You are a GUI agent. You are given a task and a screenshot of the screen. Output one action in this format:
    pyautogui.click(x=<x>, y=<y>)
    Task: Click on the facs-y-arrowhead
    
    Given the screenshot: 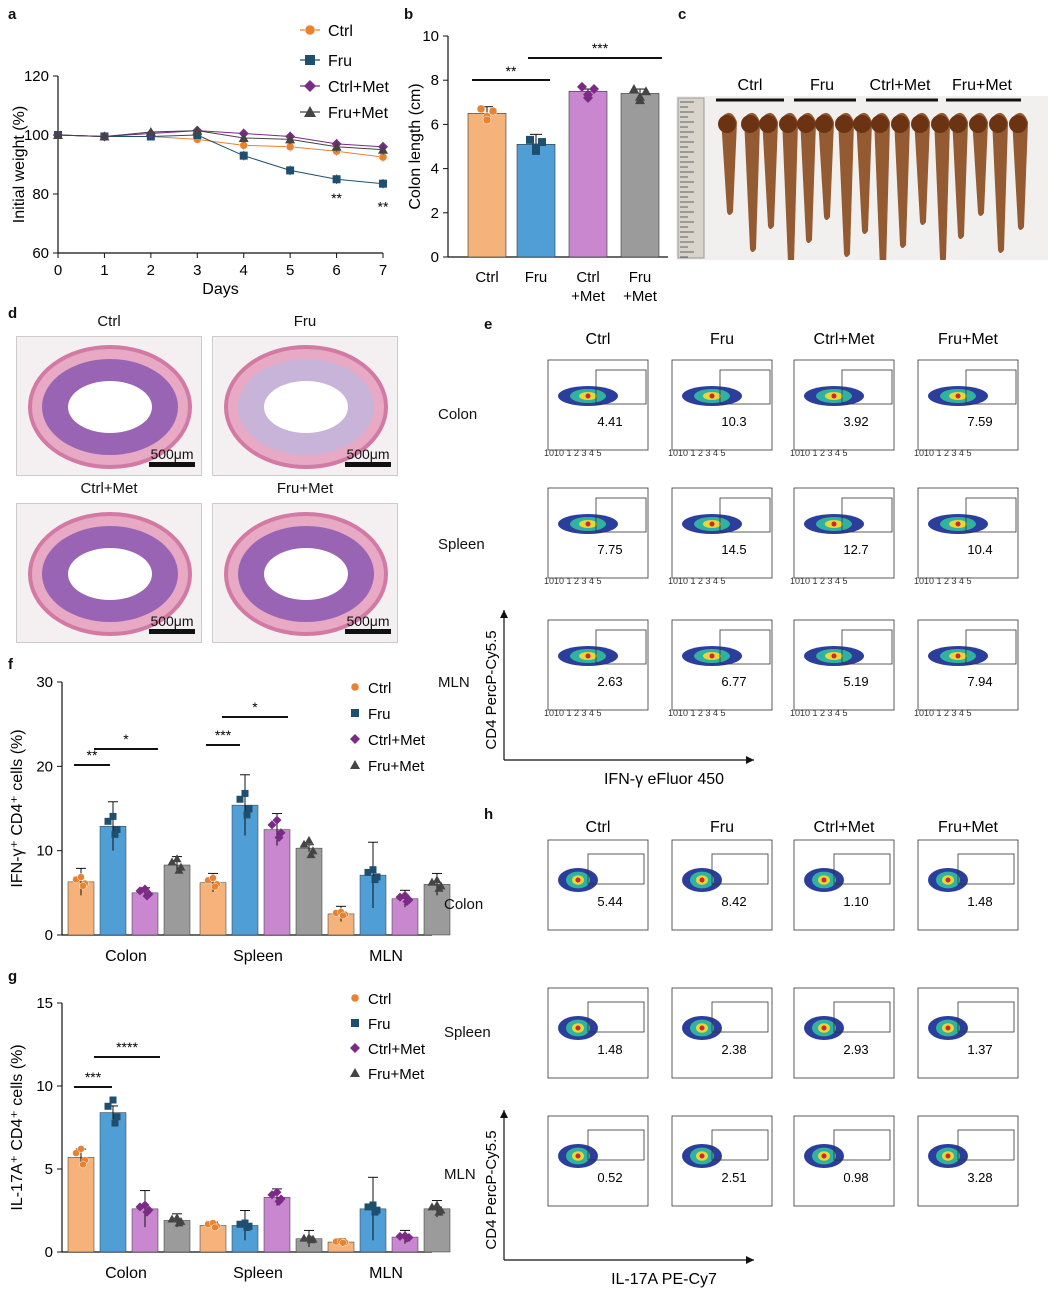 What is the action you would take?
    pyautogui.click(x=504, y=614)
    